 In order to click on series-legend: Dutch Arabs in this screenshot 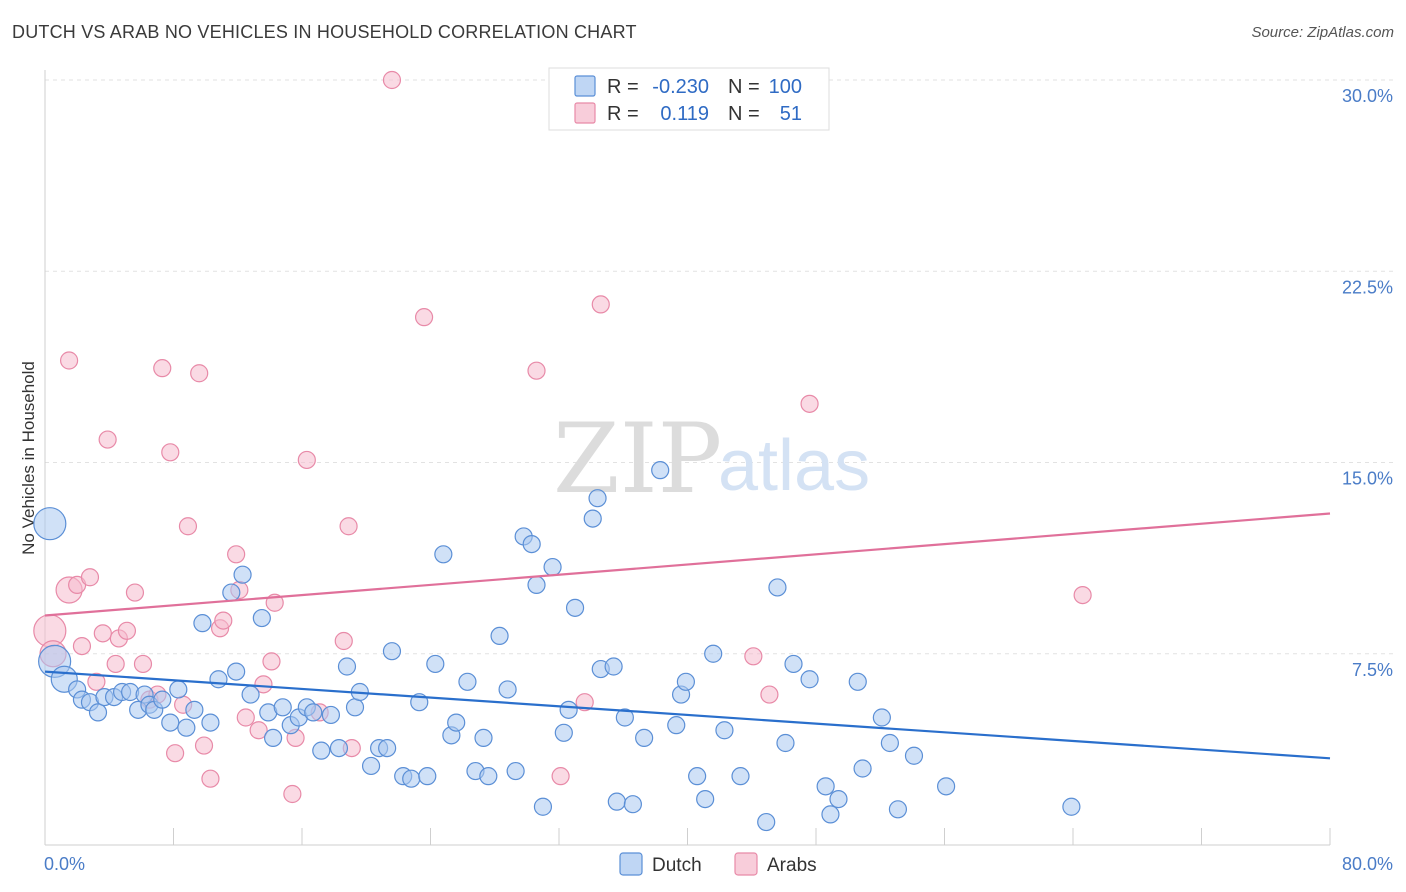, I will do `click(718, 864)`.